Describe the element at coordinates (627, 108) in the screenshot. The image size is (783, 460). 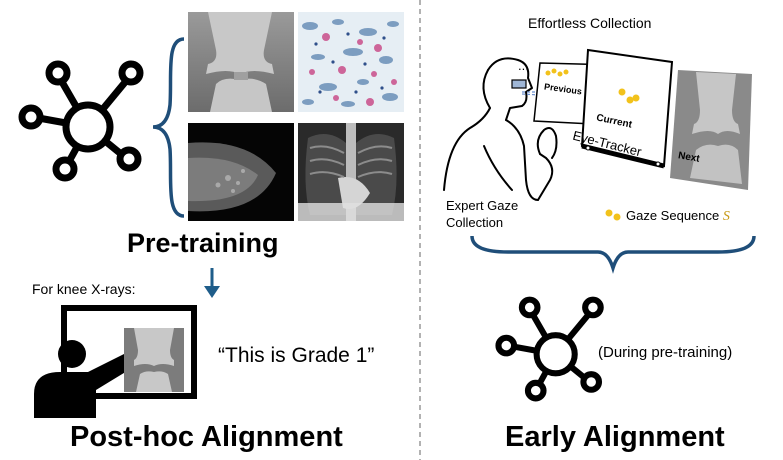
I see `current-screen` at that location.